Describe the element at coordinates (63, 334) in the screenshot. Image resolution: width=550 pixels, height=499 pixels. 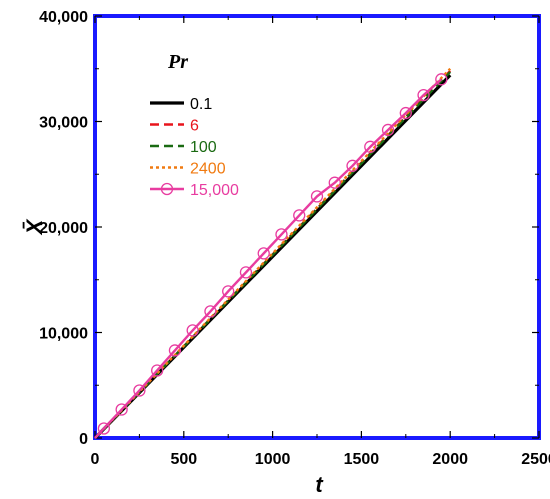
I see `y-tick-label: 10,000` at that location.